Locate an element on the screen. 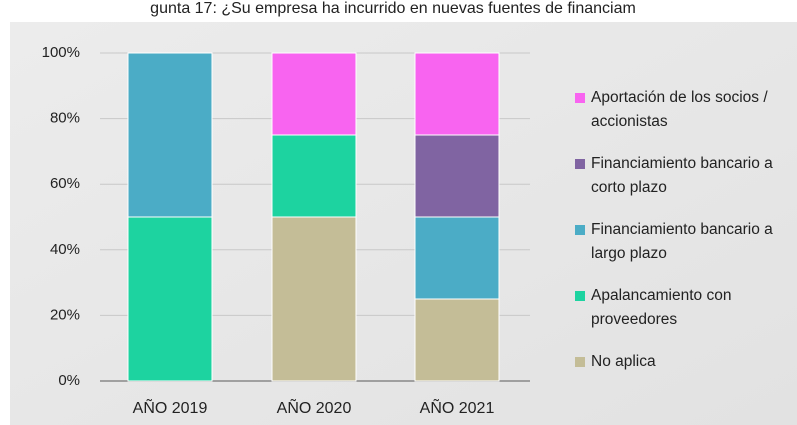 The image size is (797, 425). y-tick-label: 0% is located at coordinates (69, 380).